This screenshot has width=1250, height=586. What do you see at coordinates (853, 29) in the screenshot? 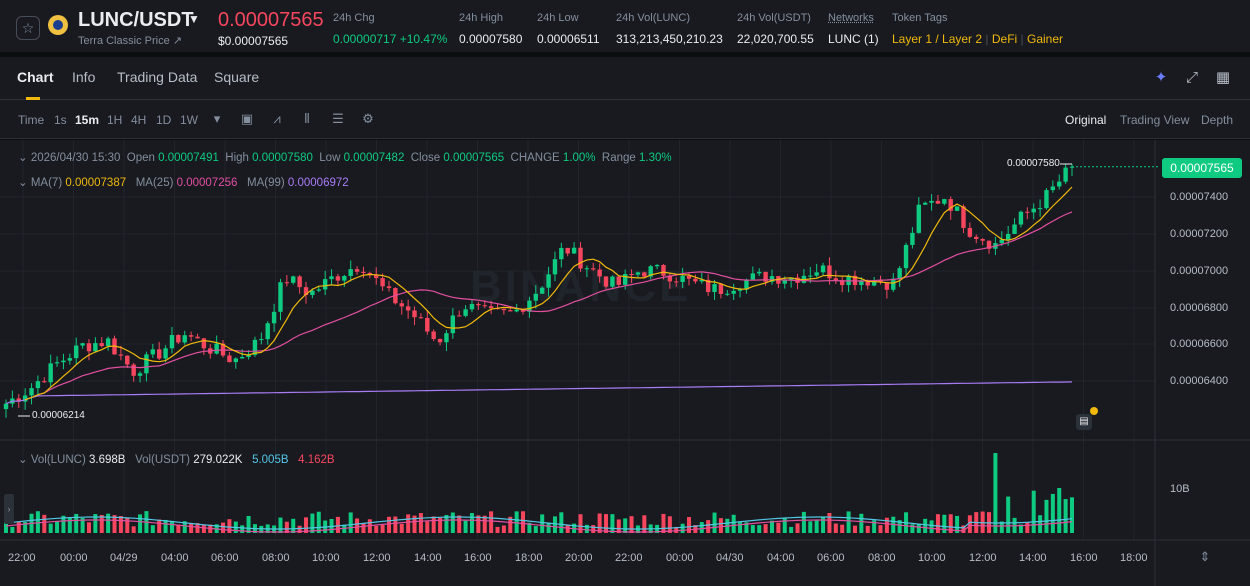
I see `stat-networks: Networks LUNC (1)` at bounding box center [853, 29].